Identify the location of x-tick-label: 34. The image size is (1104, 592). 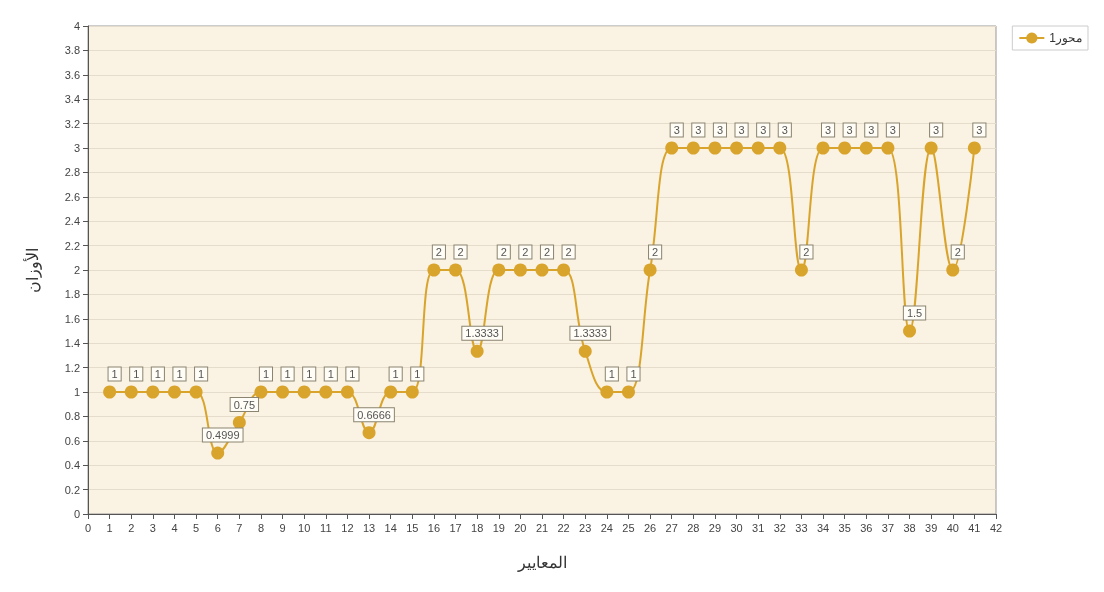
(823, 527).